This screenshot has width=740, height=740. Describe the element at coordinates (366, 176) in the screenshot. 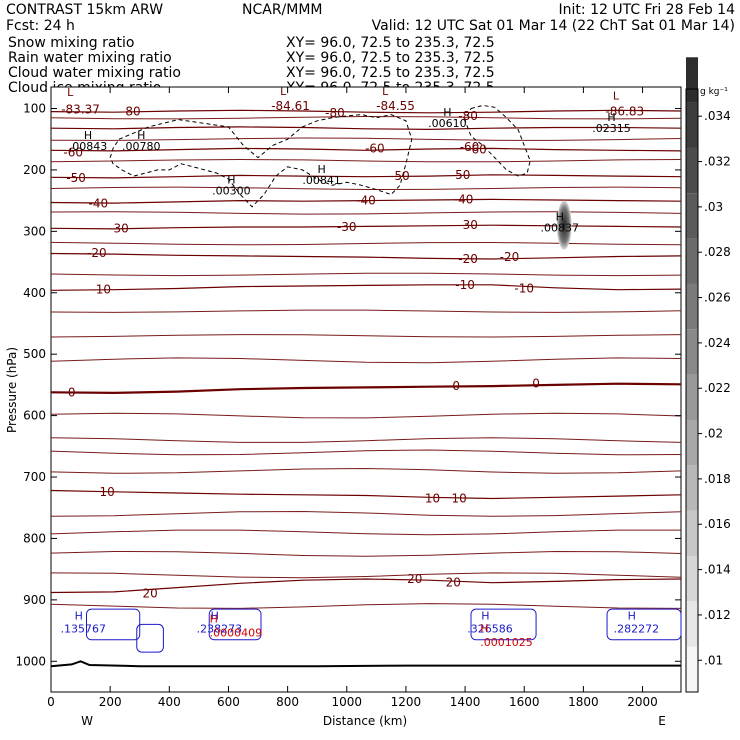

I see `isotherm-line--50` at that location.